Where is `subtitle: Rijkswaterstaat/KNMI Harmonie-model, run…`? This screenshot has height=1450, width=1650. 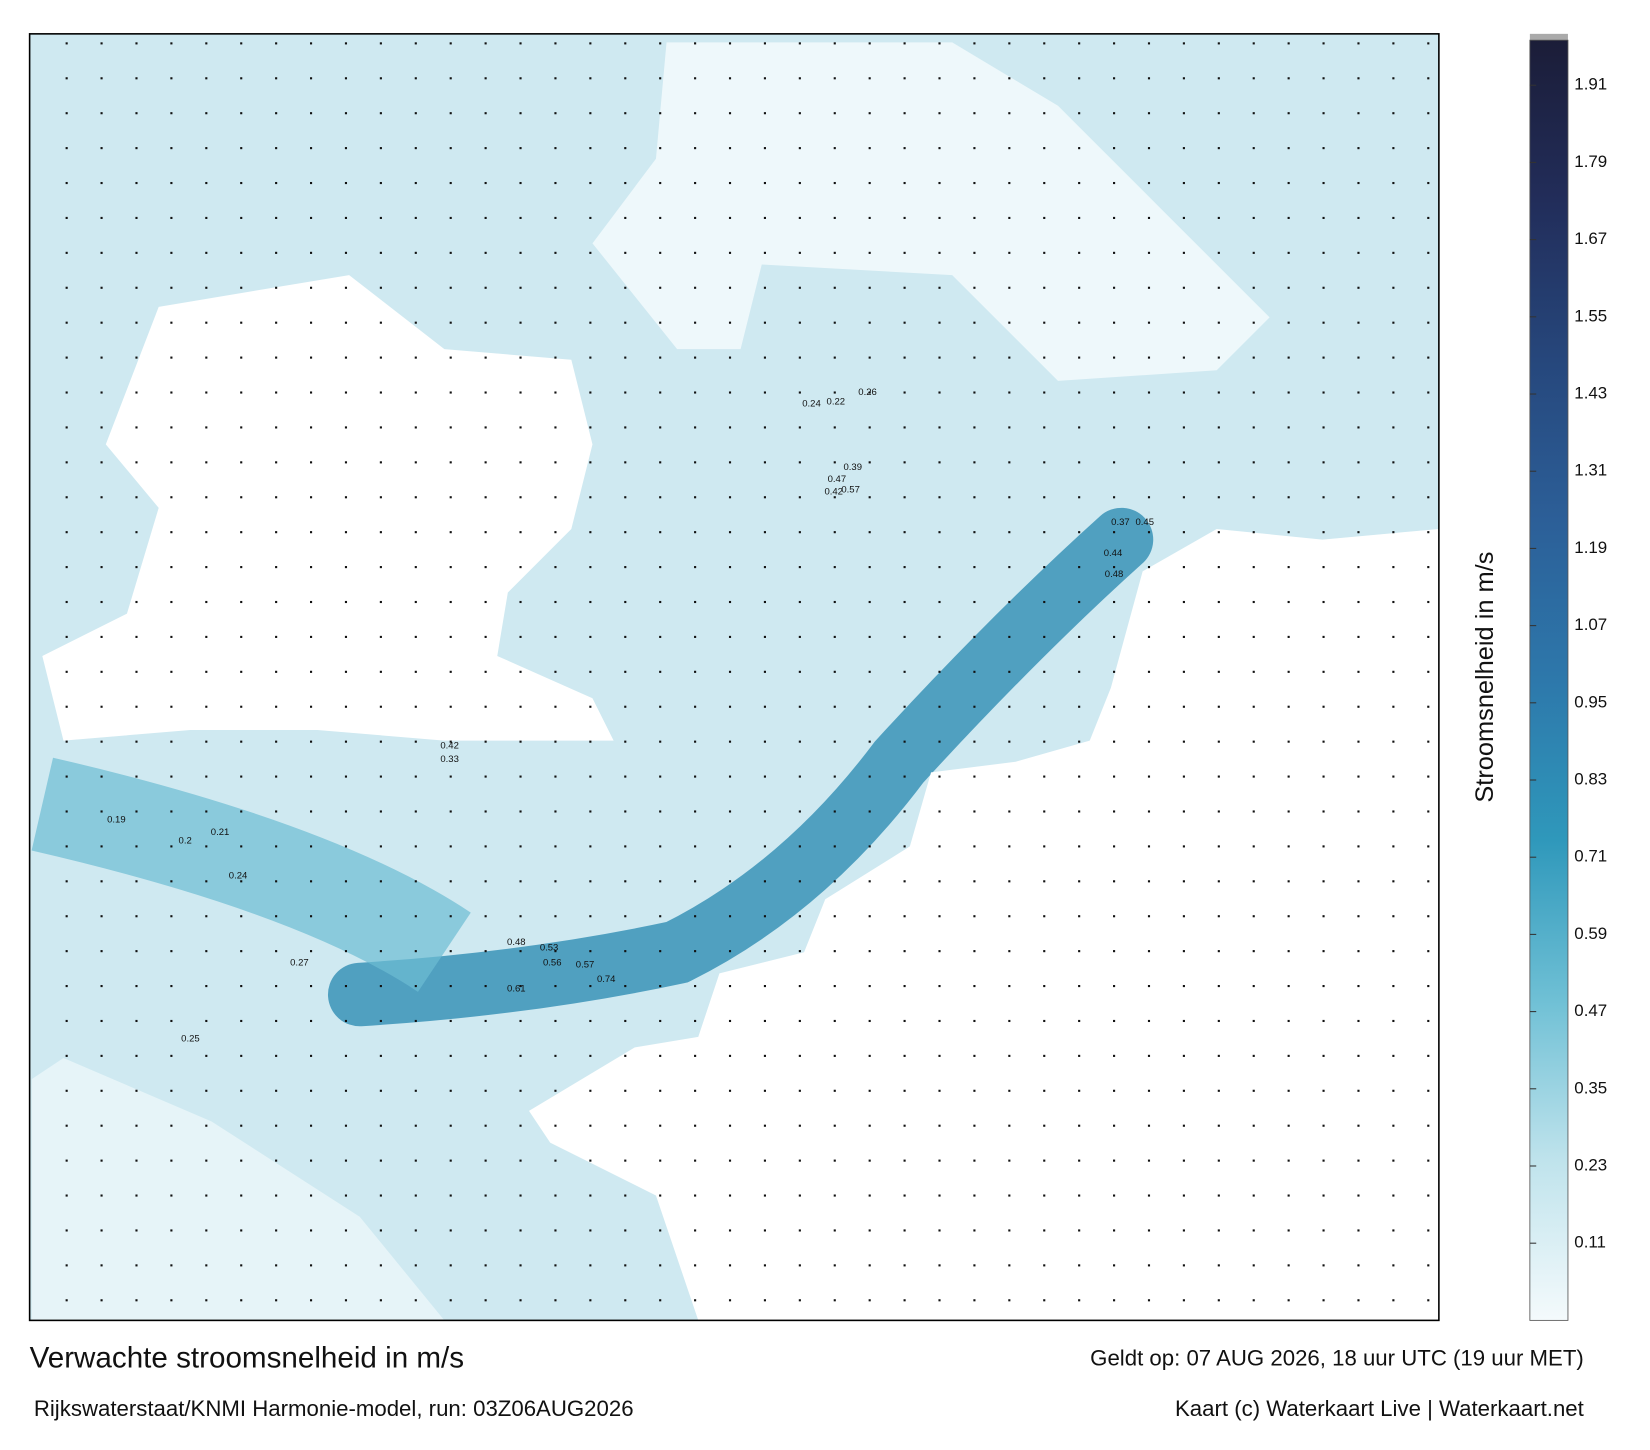
subtitle: Rijkswaterstaat/KNMI Harmonie-model, run… is located at coordinates (334, 1408).